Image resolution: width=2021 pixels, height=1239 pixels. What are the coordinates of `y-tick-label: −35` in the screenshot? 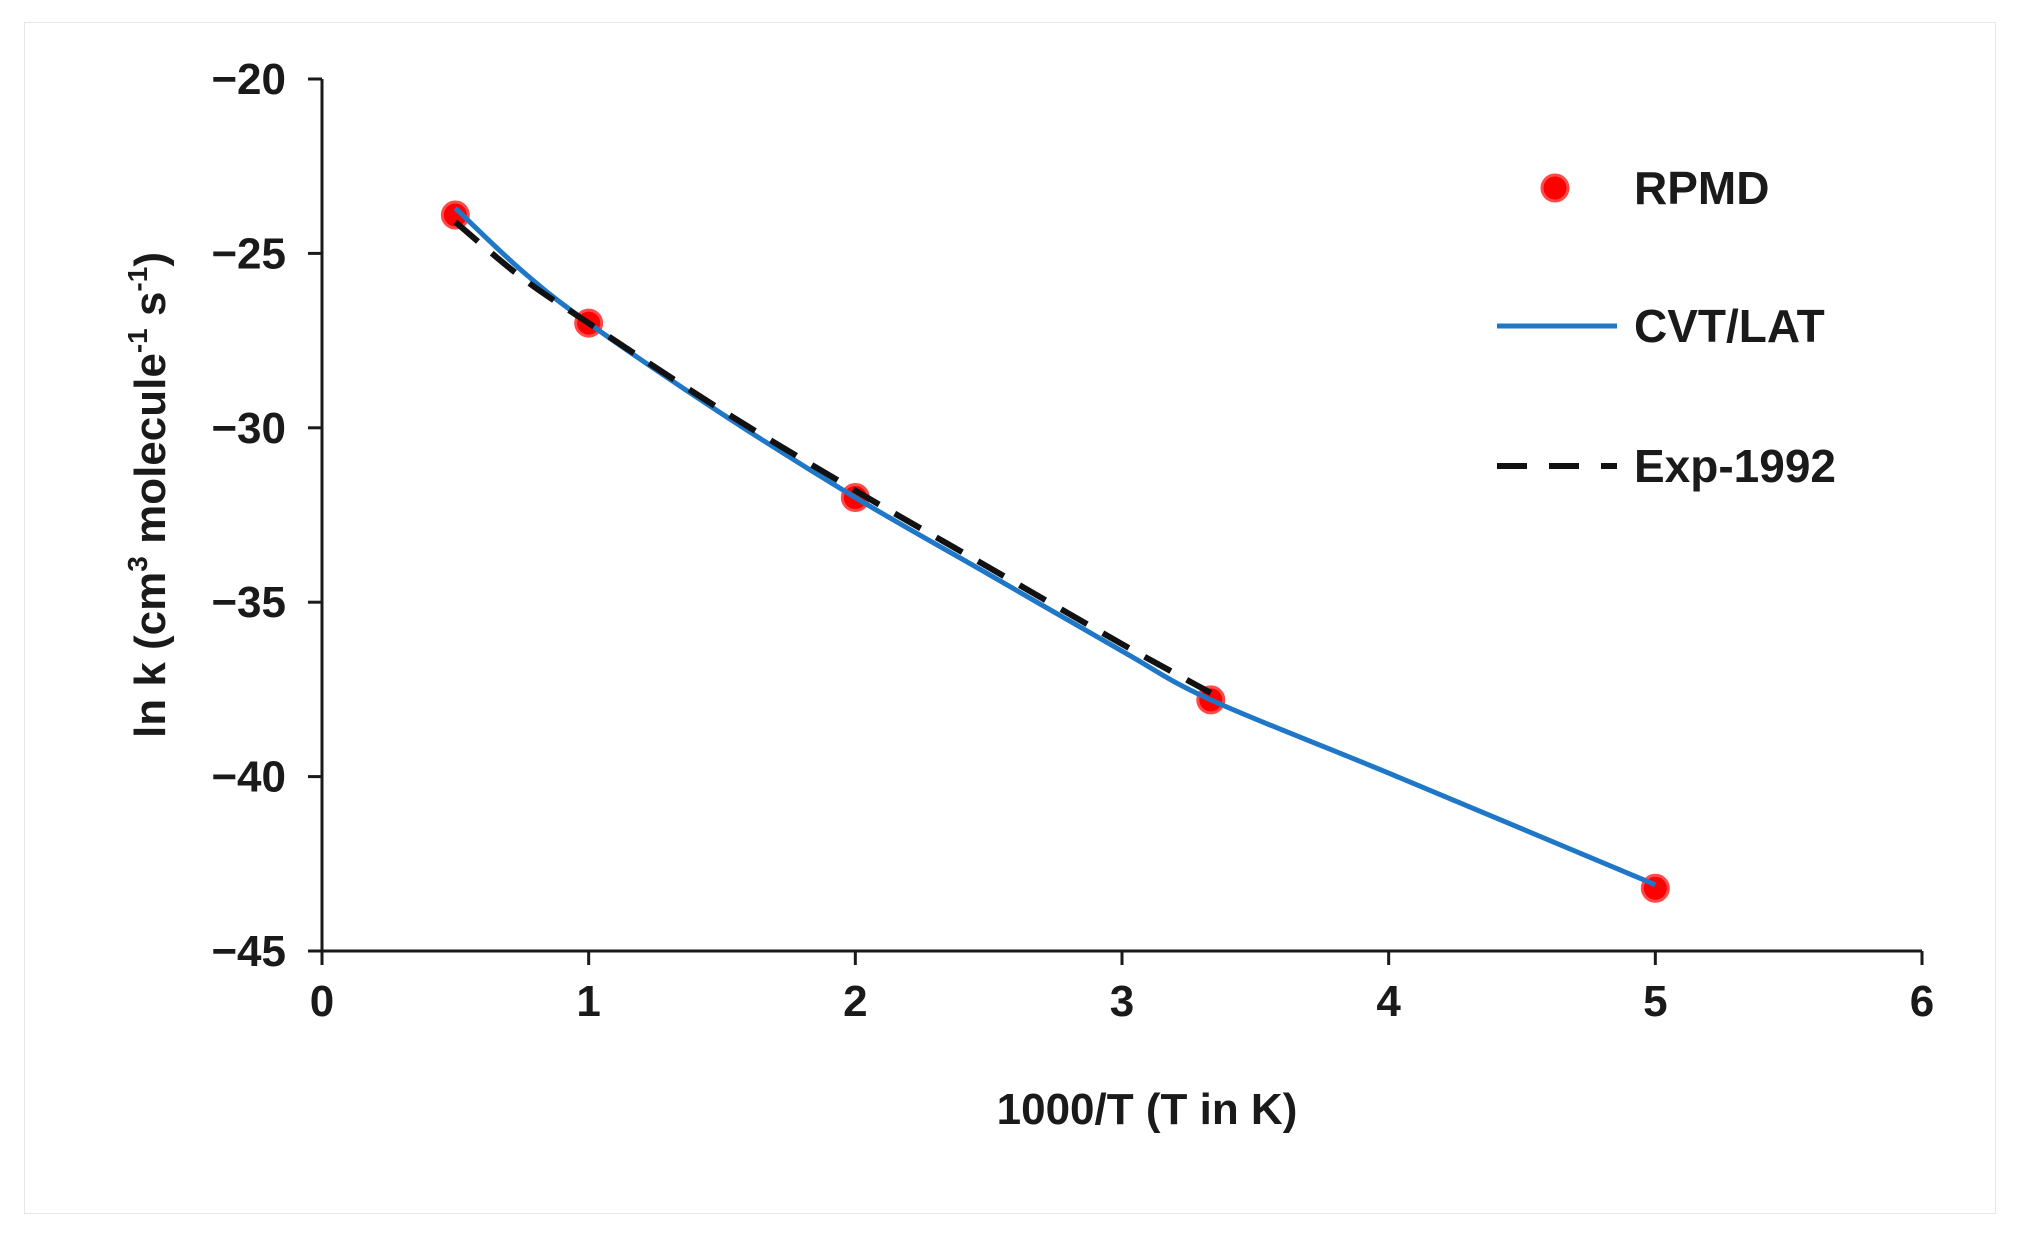 It's located at (248, 602).